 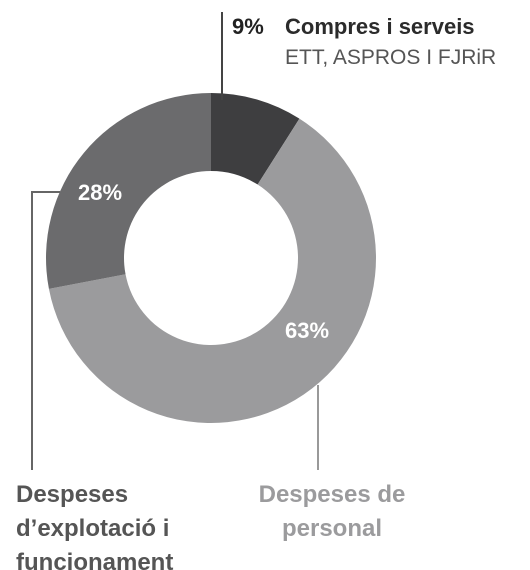 I want to click on category-label: Compres i serveis, so click(x=380, y=26).